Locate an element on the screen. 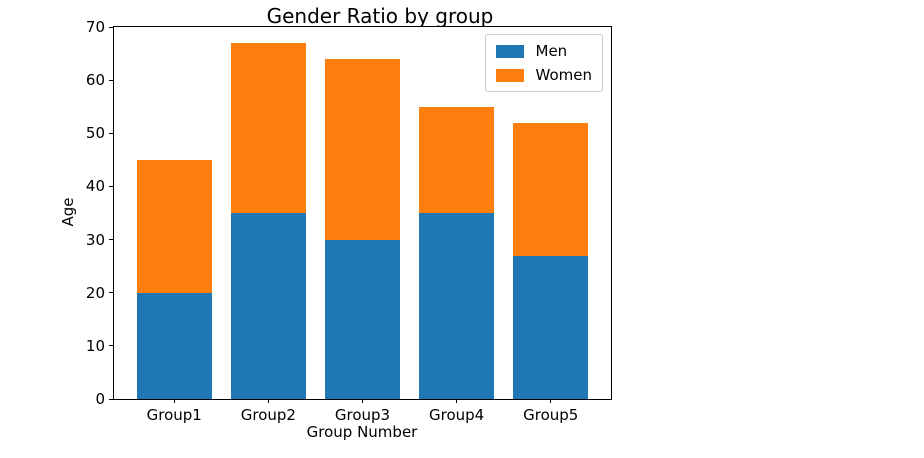  legend-swatch-women is located at coordinates (509, 75).